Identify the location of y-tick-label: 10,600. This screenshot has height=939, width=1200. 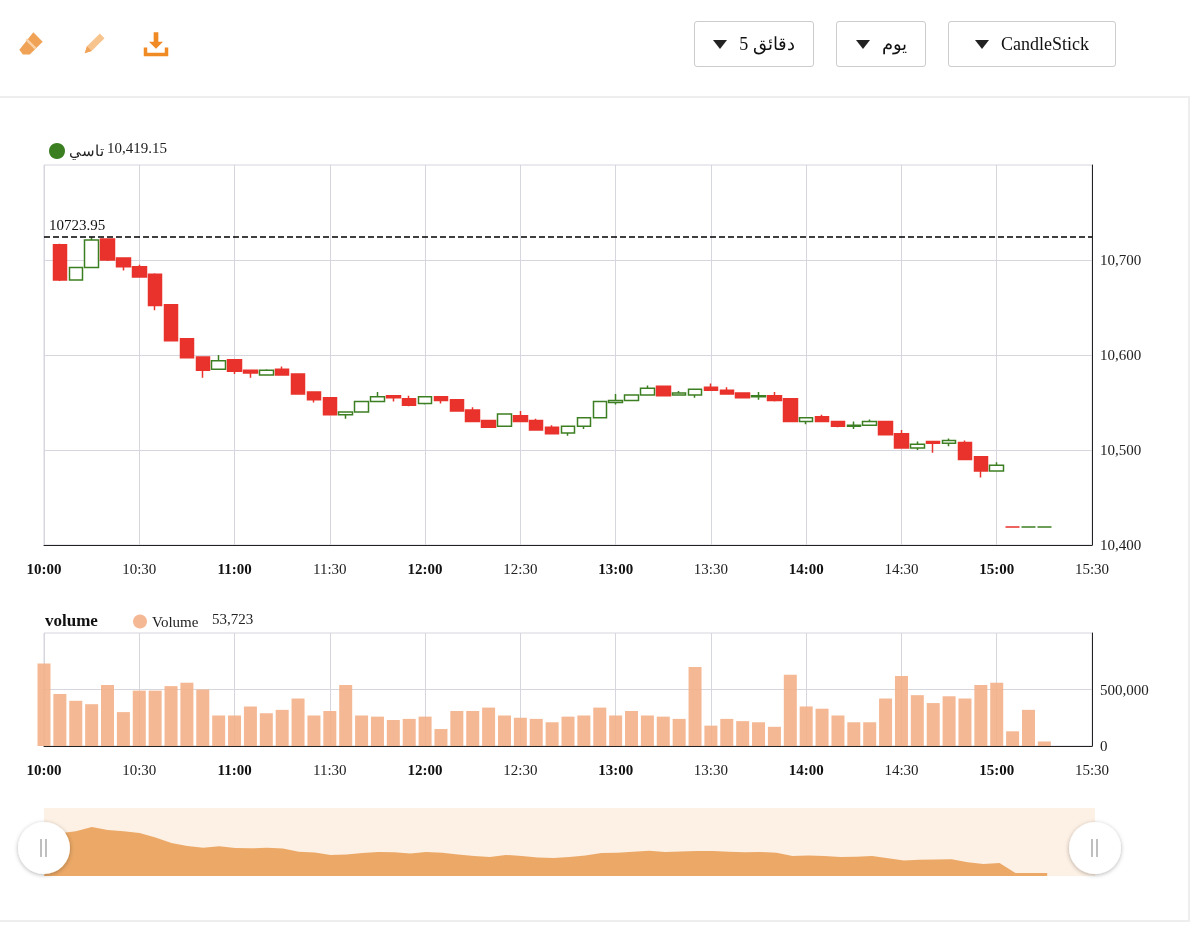
(1121, 355).